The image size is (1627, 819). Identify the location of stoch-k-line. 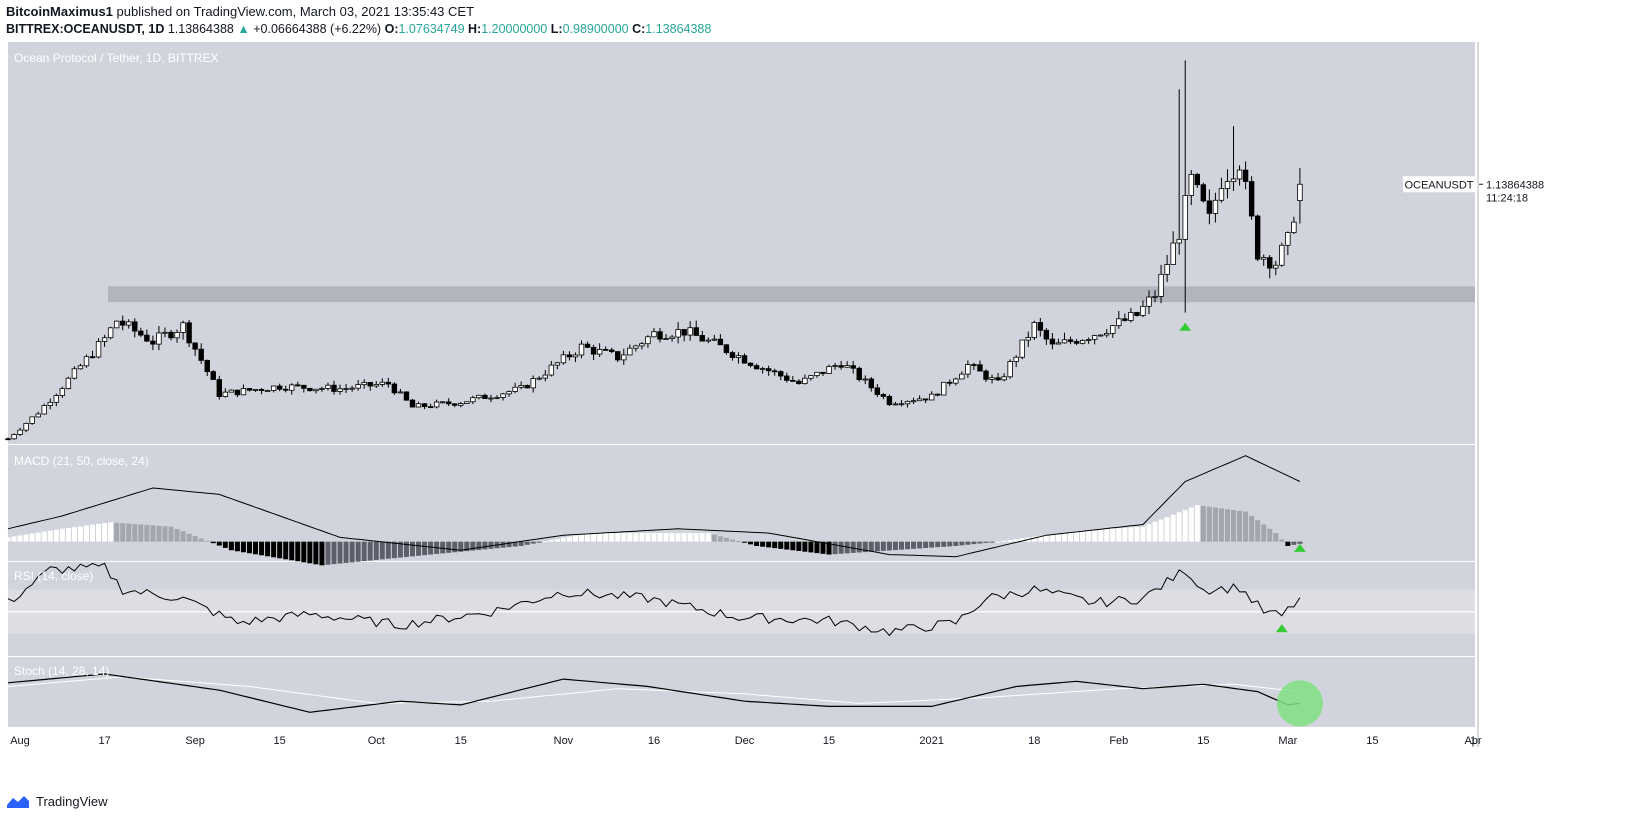
(653, 693).